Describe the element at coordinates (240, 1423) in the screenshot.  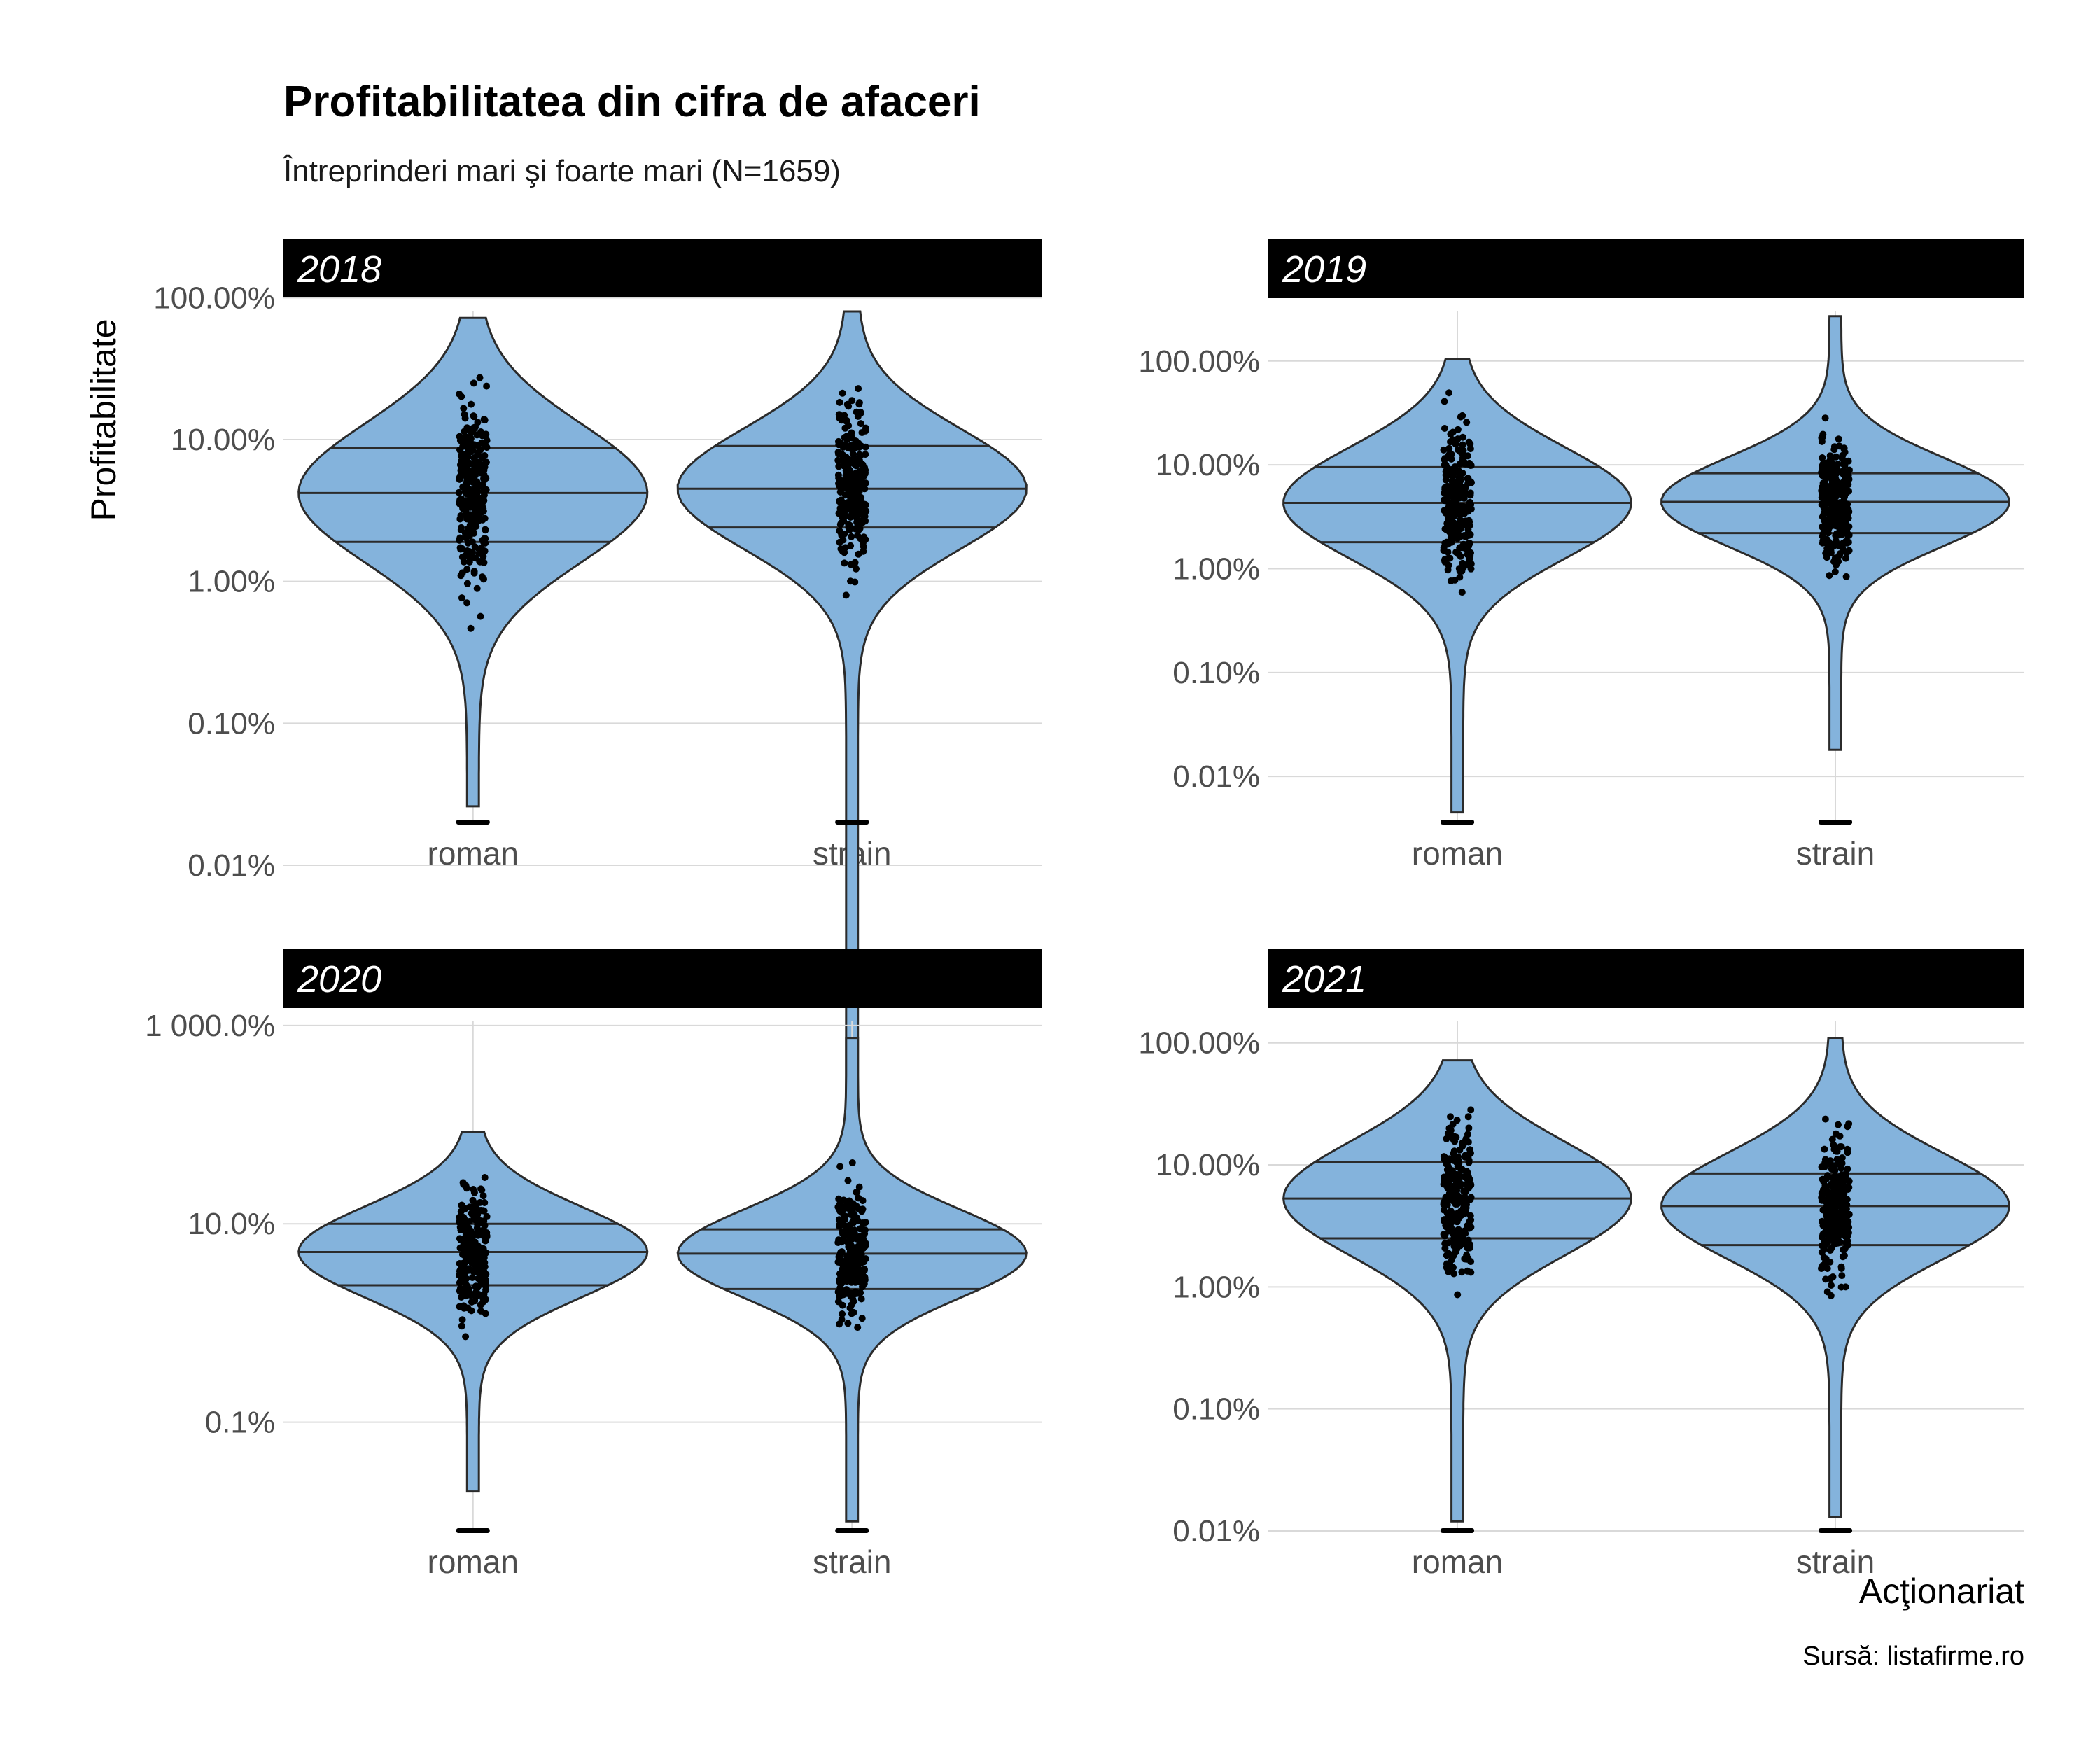
I see `y-tick-label: 0.1%` at that location.